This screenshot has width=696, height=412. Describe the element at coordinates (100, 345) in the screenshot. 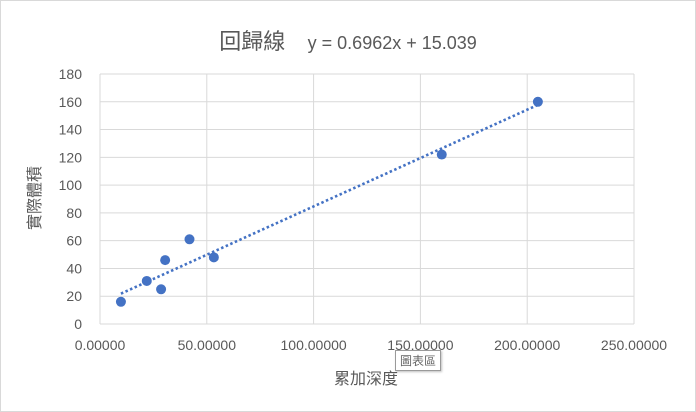

I see `x-tick-label: 0.00000` at that location.